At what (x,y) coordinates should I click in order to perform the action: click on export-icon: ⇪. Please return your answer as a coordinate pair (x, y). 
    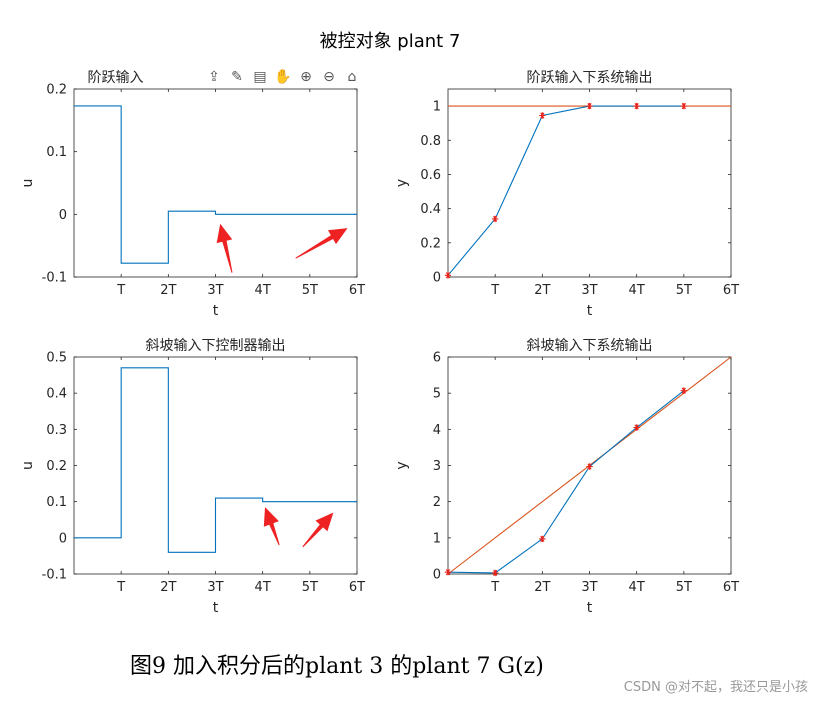
    Looking at the image, I should click on (214, 77).